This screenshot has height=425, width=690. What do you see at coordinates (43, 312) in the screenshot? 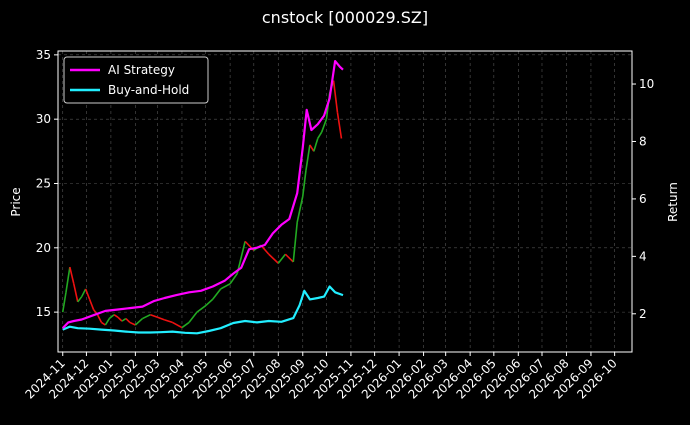
I see `y-tick-label-left: 15` at bounding box center [43, 312].